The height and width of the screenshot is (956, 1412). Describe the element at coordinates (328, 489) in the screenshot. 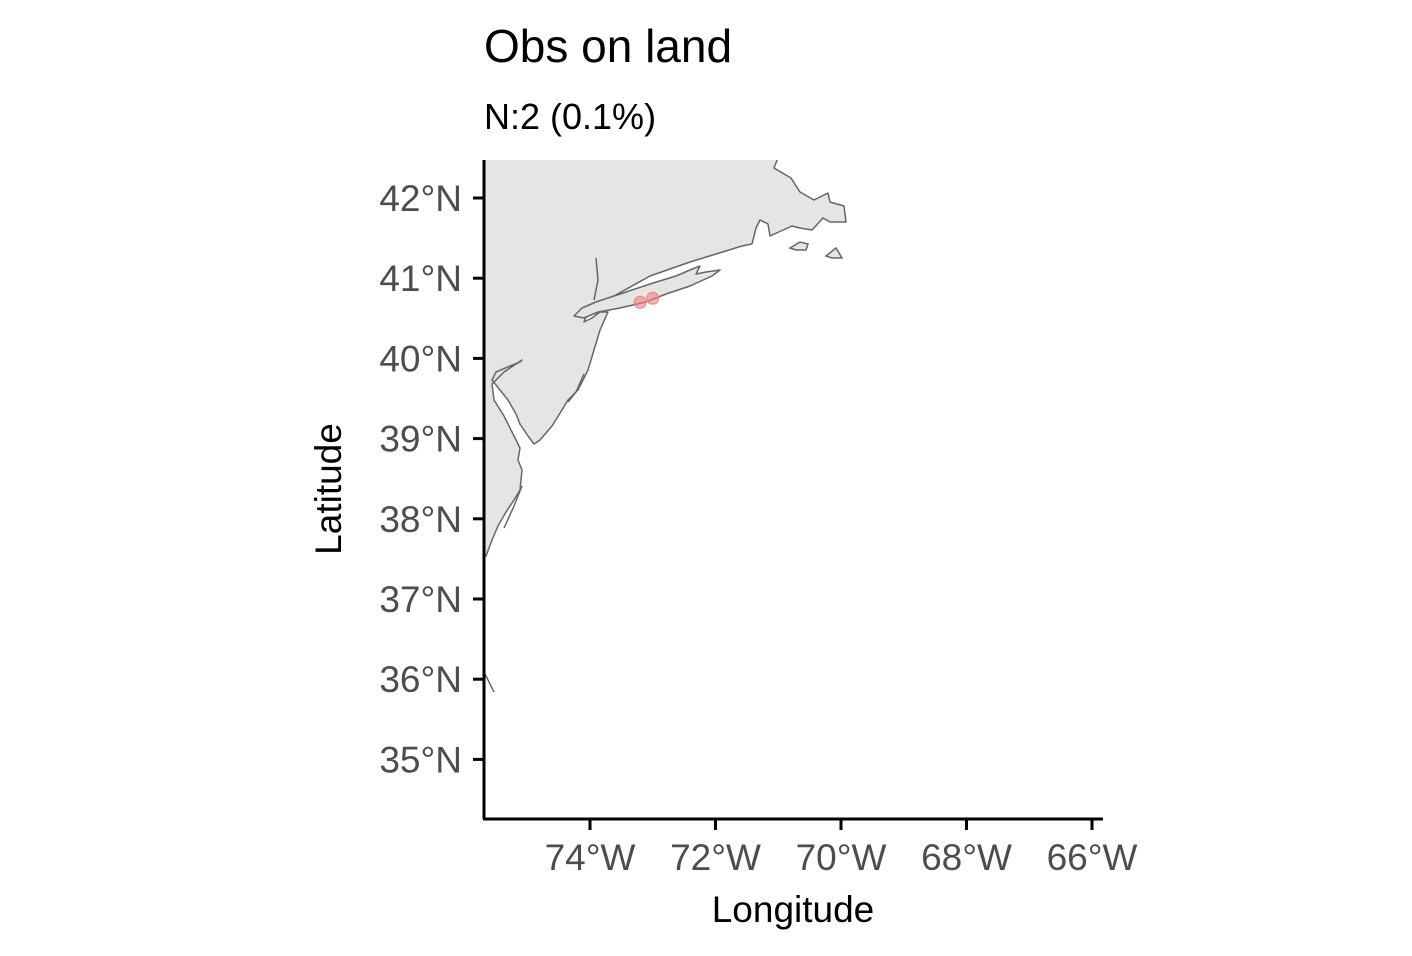

I see `y-axis-title: Latitude` at that location.